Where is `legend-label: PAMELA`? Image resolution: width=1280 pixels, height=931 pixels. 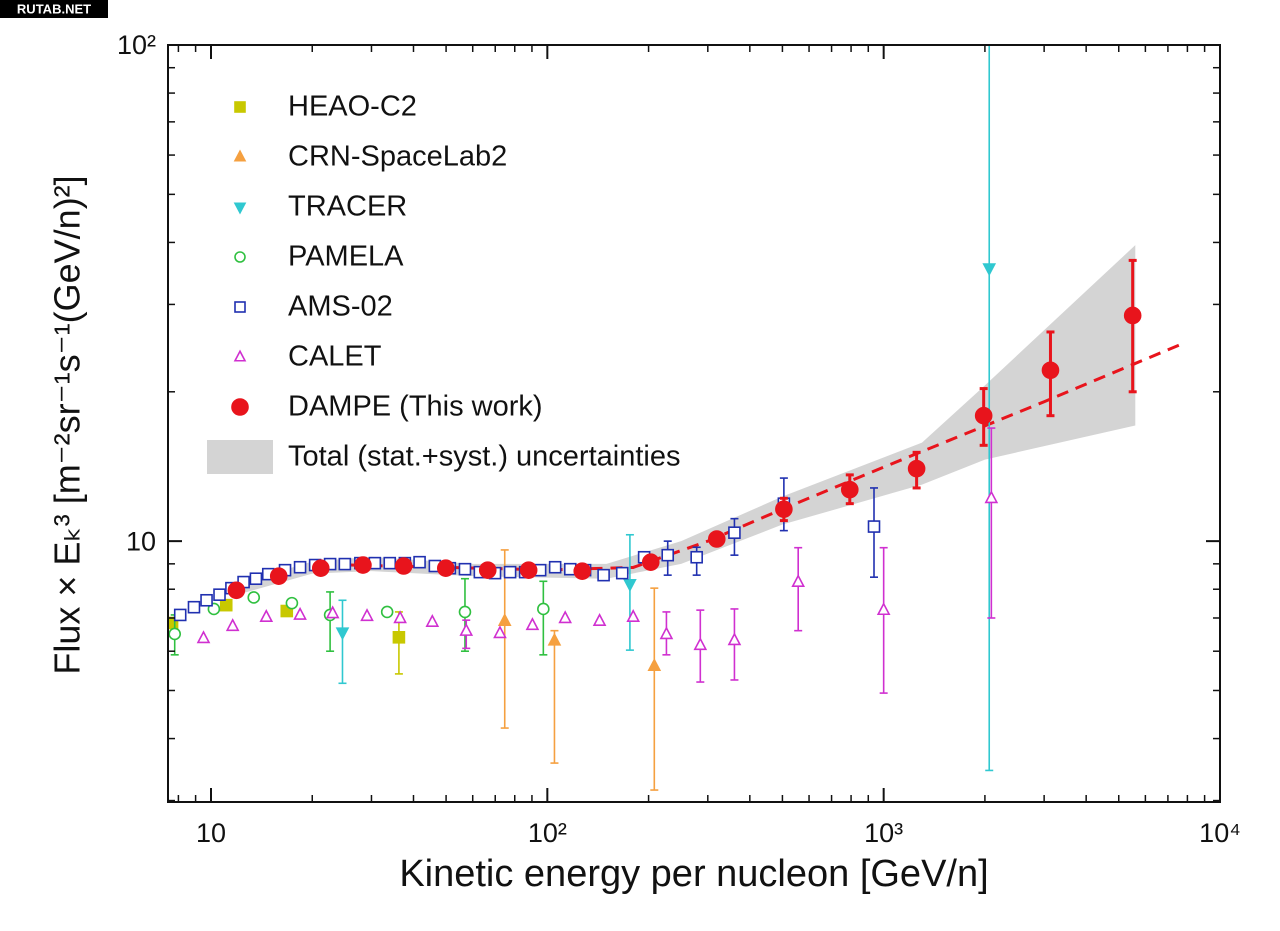
legend-label: PAMELA is located at coordinates (346, 257).